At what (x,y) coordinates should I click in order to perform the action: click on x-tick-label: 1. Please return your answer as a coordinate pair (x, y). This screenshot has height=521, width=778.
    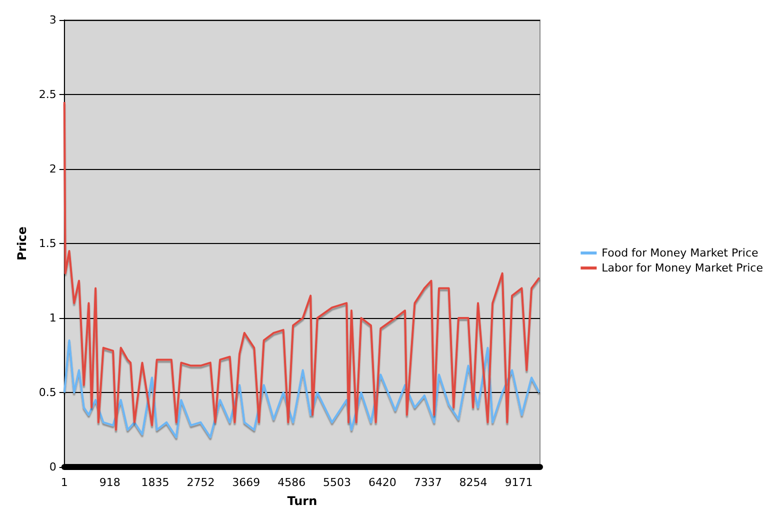
    Looking at the image, I should click on (64, 482).